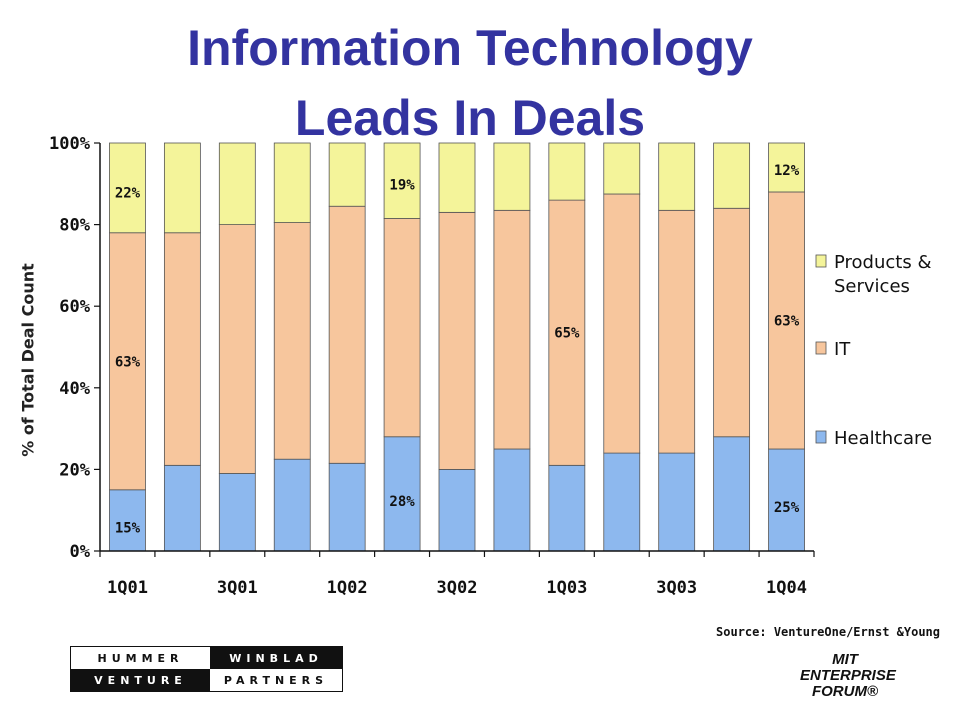  Describe the element at coordinates (512, 329) in the screenshot. I see `bar-4Q02-it` at that location.